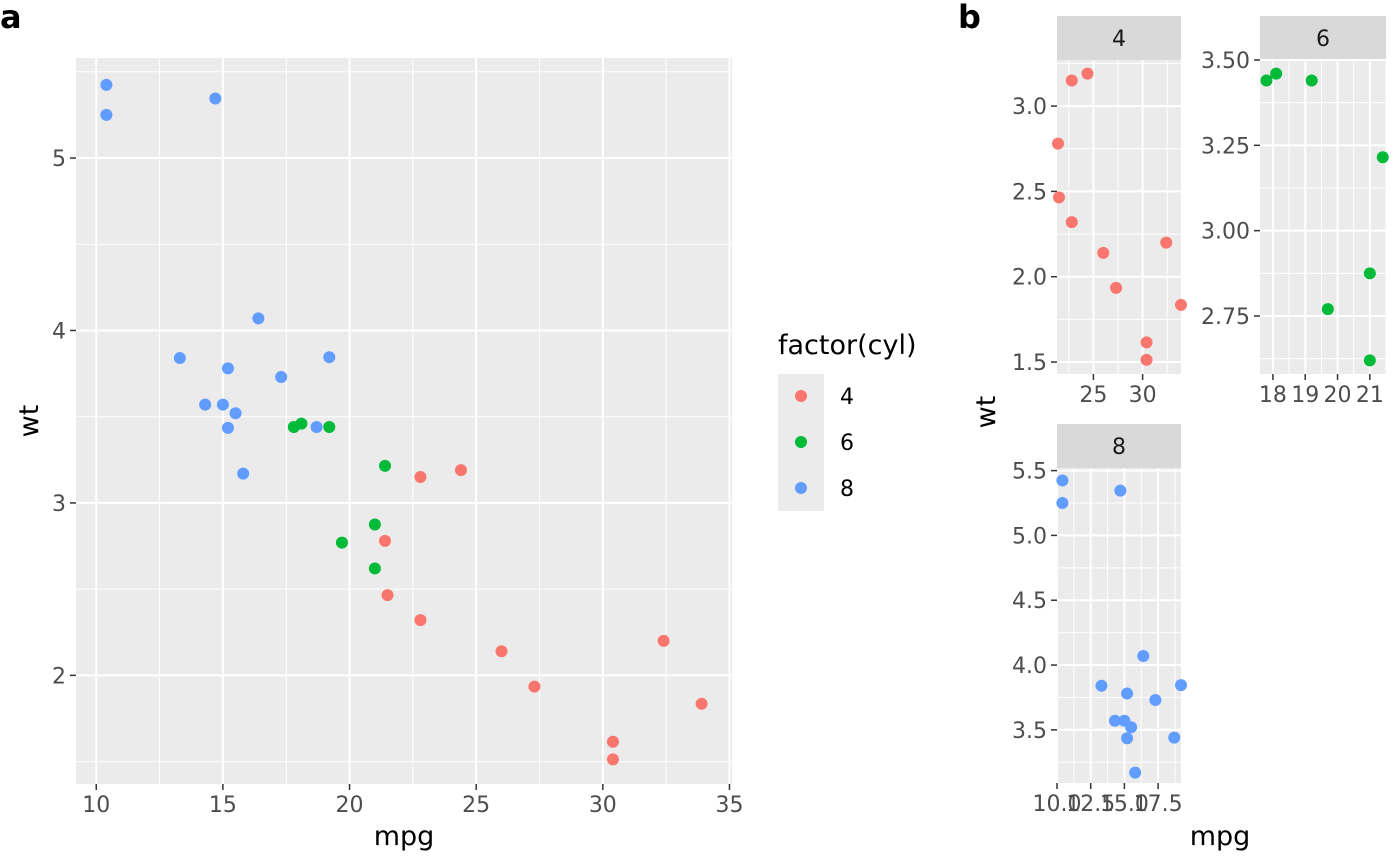 The image size is (1400, 866). Describe the element at coordinates (1119, 39) in the screenshot. I see `facet-strip-label-4: 4` at that location.